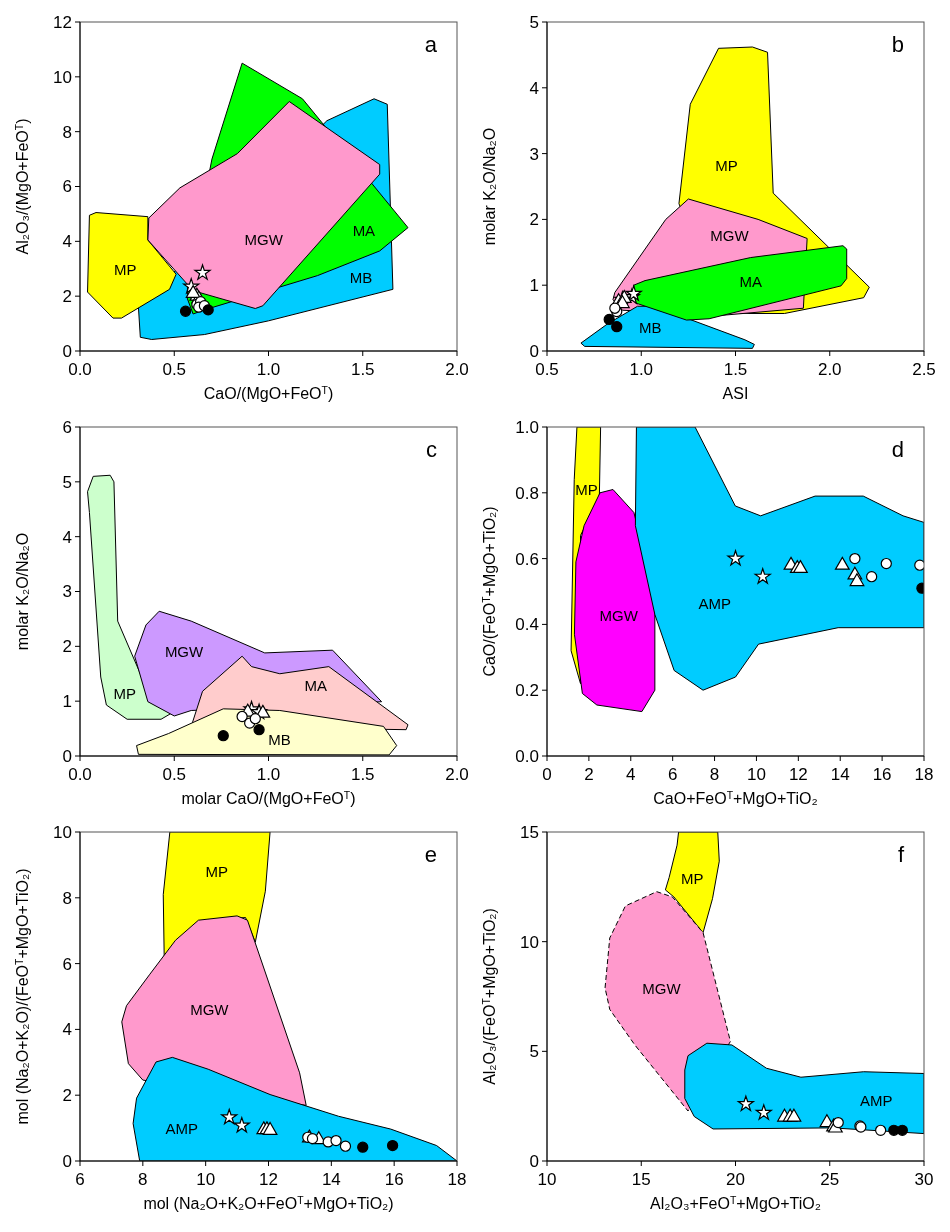 Image resolution: width=950 pixels, height=1232 pixels. I want to click on x-tick-label: 25, so click(830, 1179).